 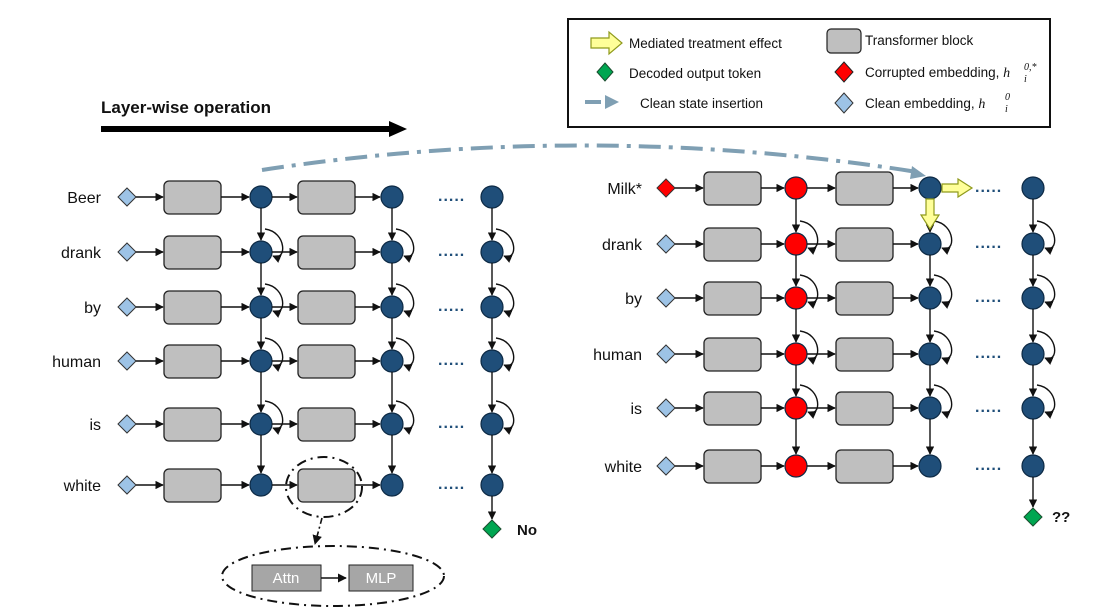 What do you see at coordinates (605, 72) in the screenshot?
I see `decoded-diamond-icon` at bounding box center [605, 72].